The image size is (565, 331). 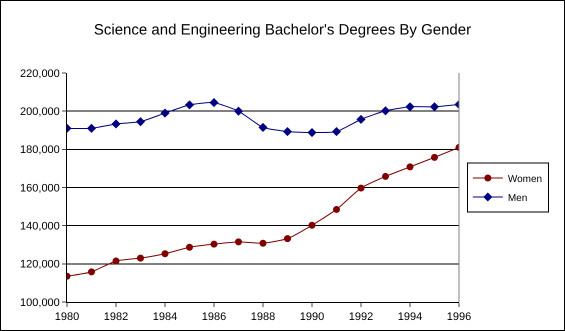 What do you see at coordinates (116, 317) in the screenshot?
I see `x-tick-label: 1982` at bounding box center [116, 317].